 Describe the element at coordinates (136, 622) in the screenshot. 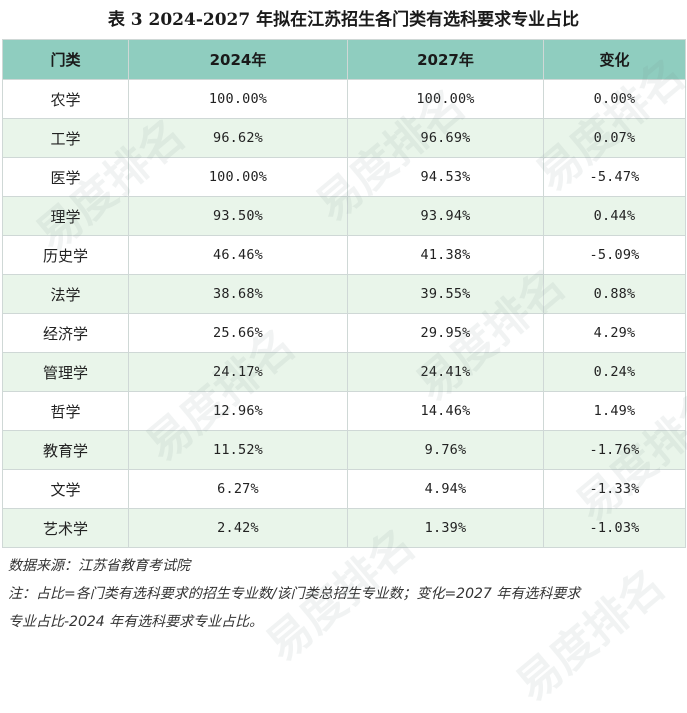

I see `footnote-line-2: 专业占比-2024 年有选科要求专业占比。` at that location.